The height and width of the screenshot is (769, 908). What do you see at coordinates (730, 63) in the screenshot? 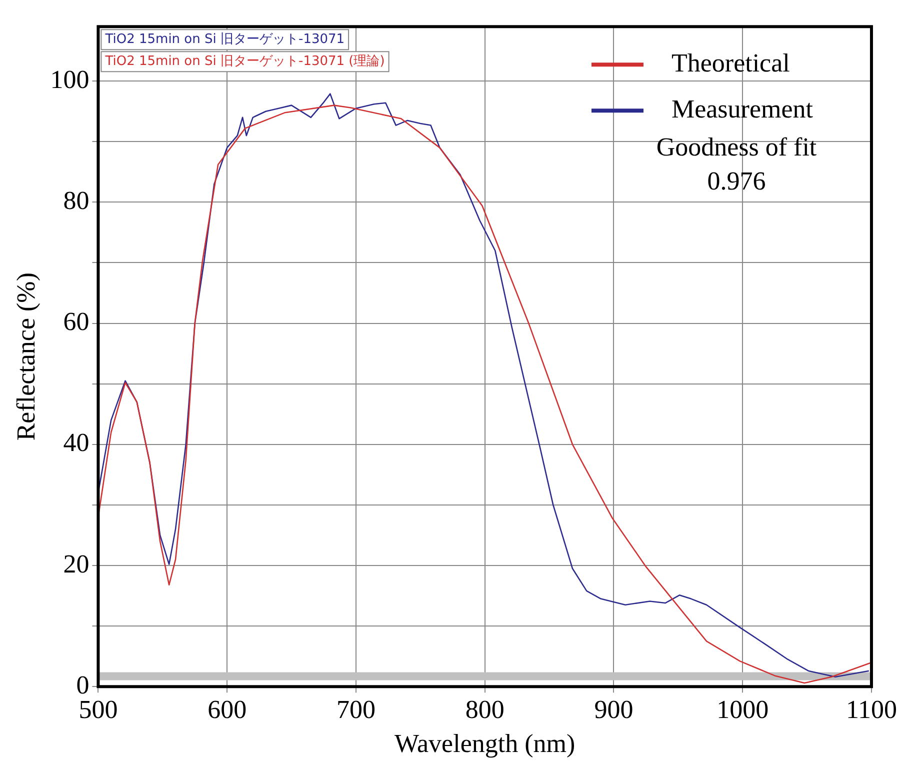
I see `legend-label: Theoretical` at bounding box center [730, 63].